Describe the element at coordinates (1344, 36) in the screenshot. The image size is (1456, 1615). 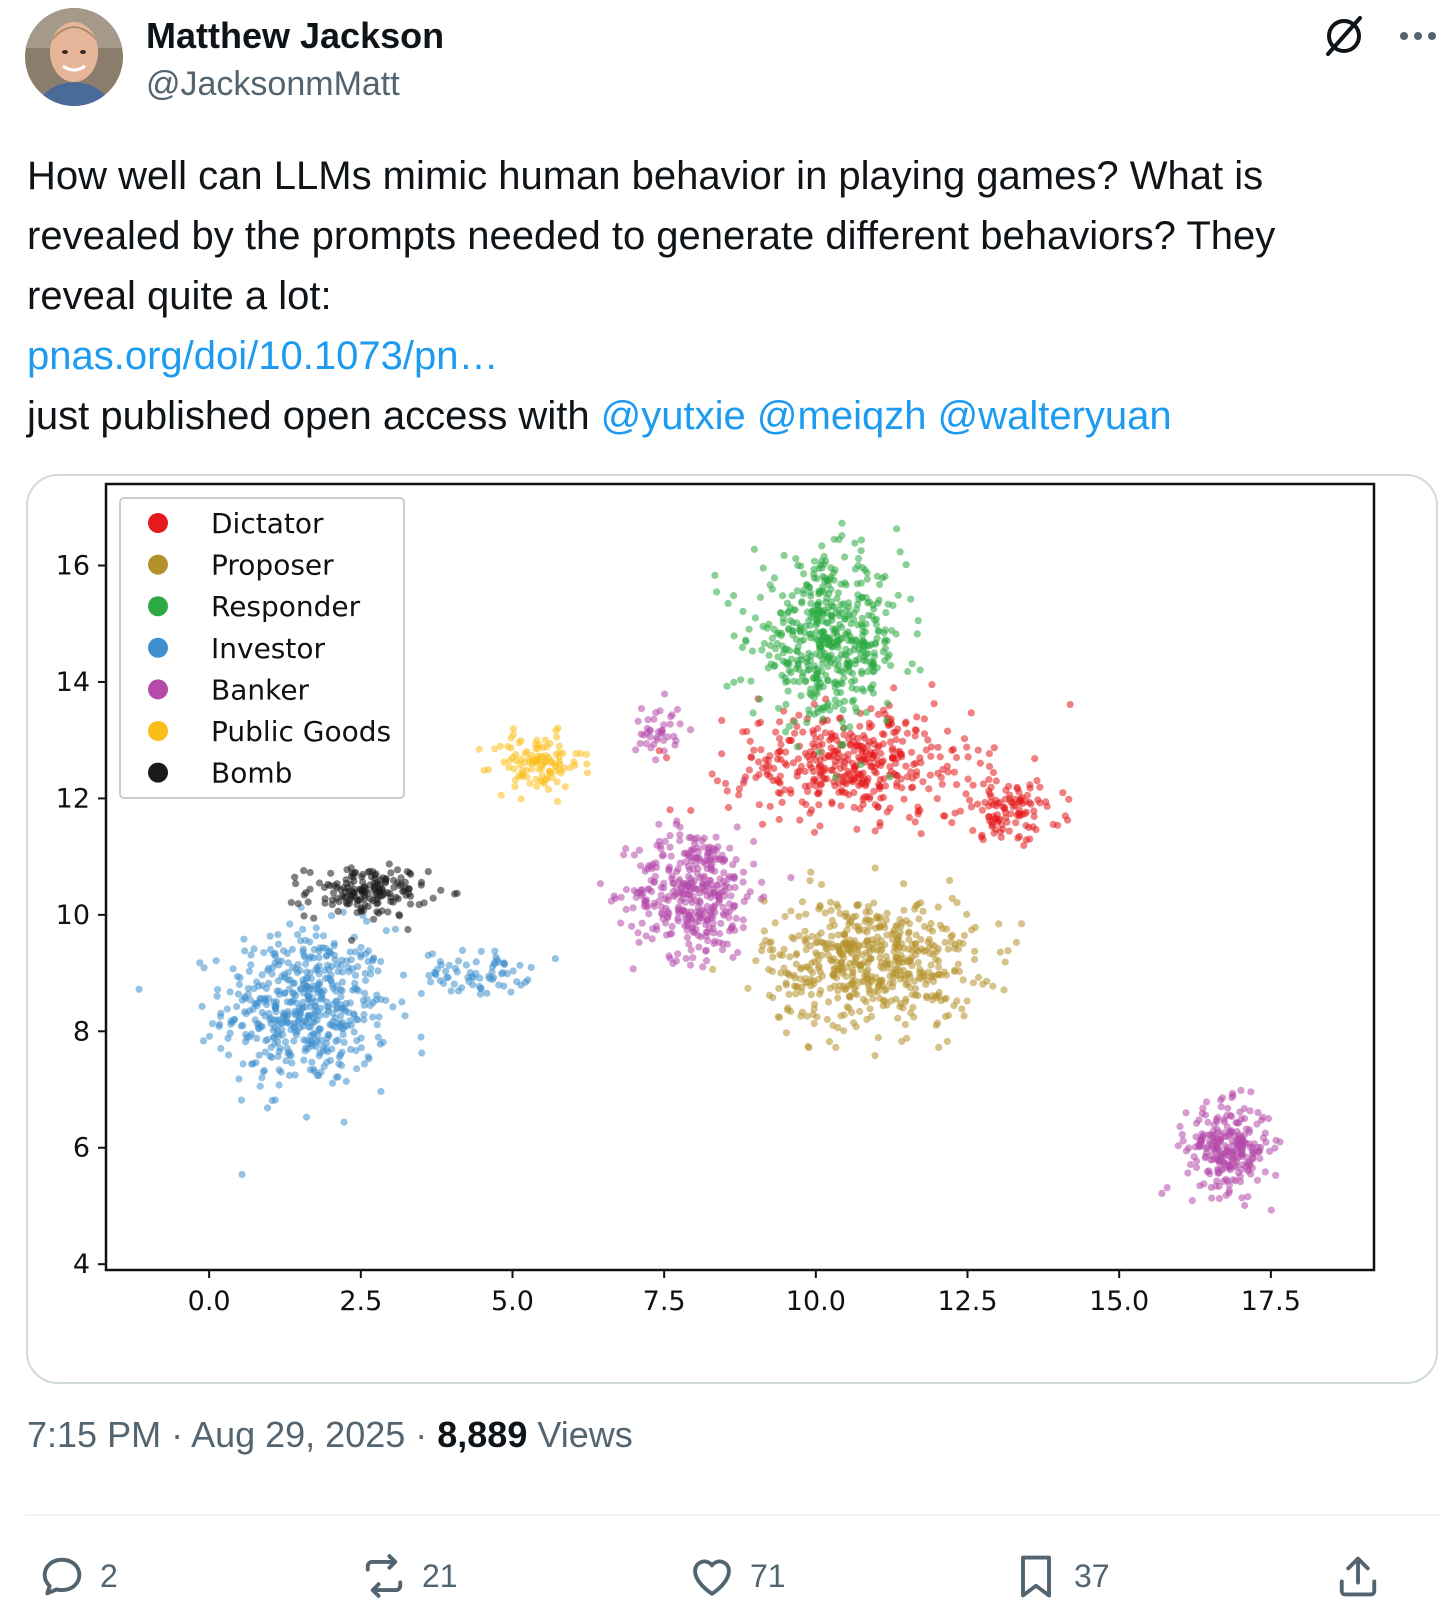
I see `grok-icon` at that location.